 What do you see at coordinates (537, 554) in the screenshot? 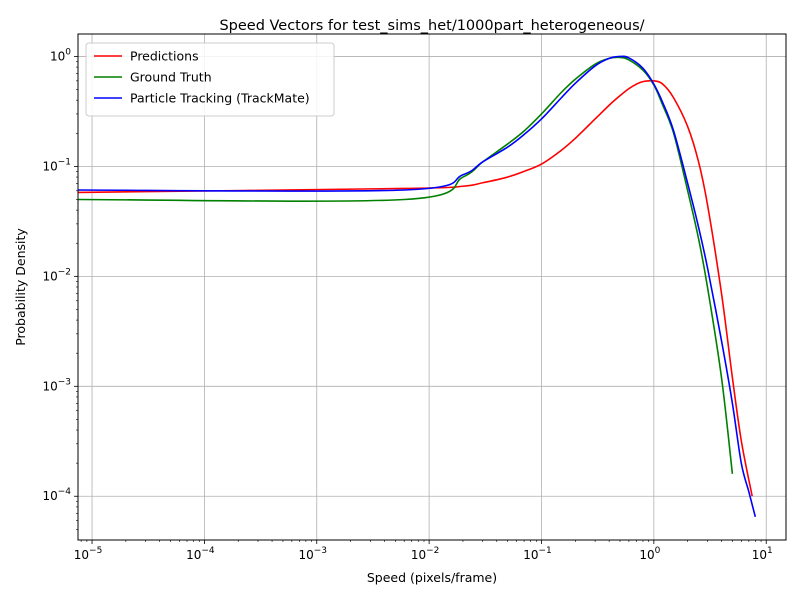
I see `x-tick-label: 10⁻¹` at bounding box center [537, 554].